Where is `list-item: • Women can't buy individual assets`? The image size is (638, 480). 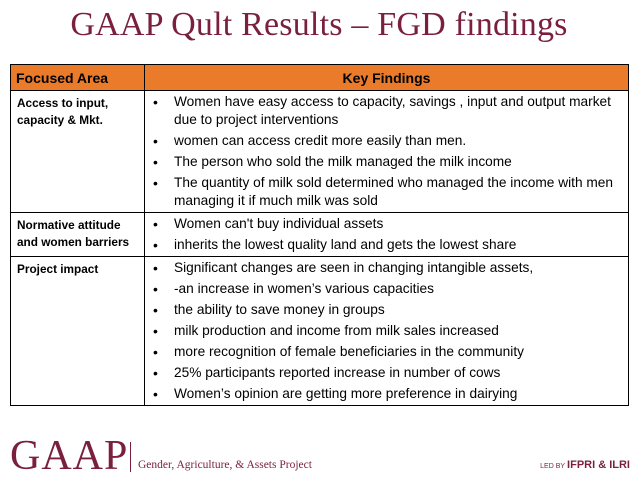 list-item: • Women can't buy individual assets is located at coordinates (387, 224).